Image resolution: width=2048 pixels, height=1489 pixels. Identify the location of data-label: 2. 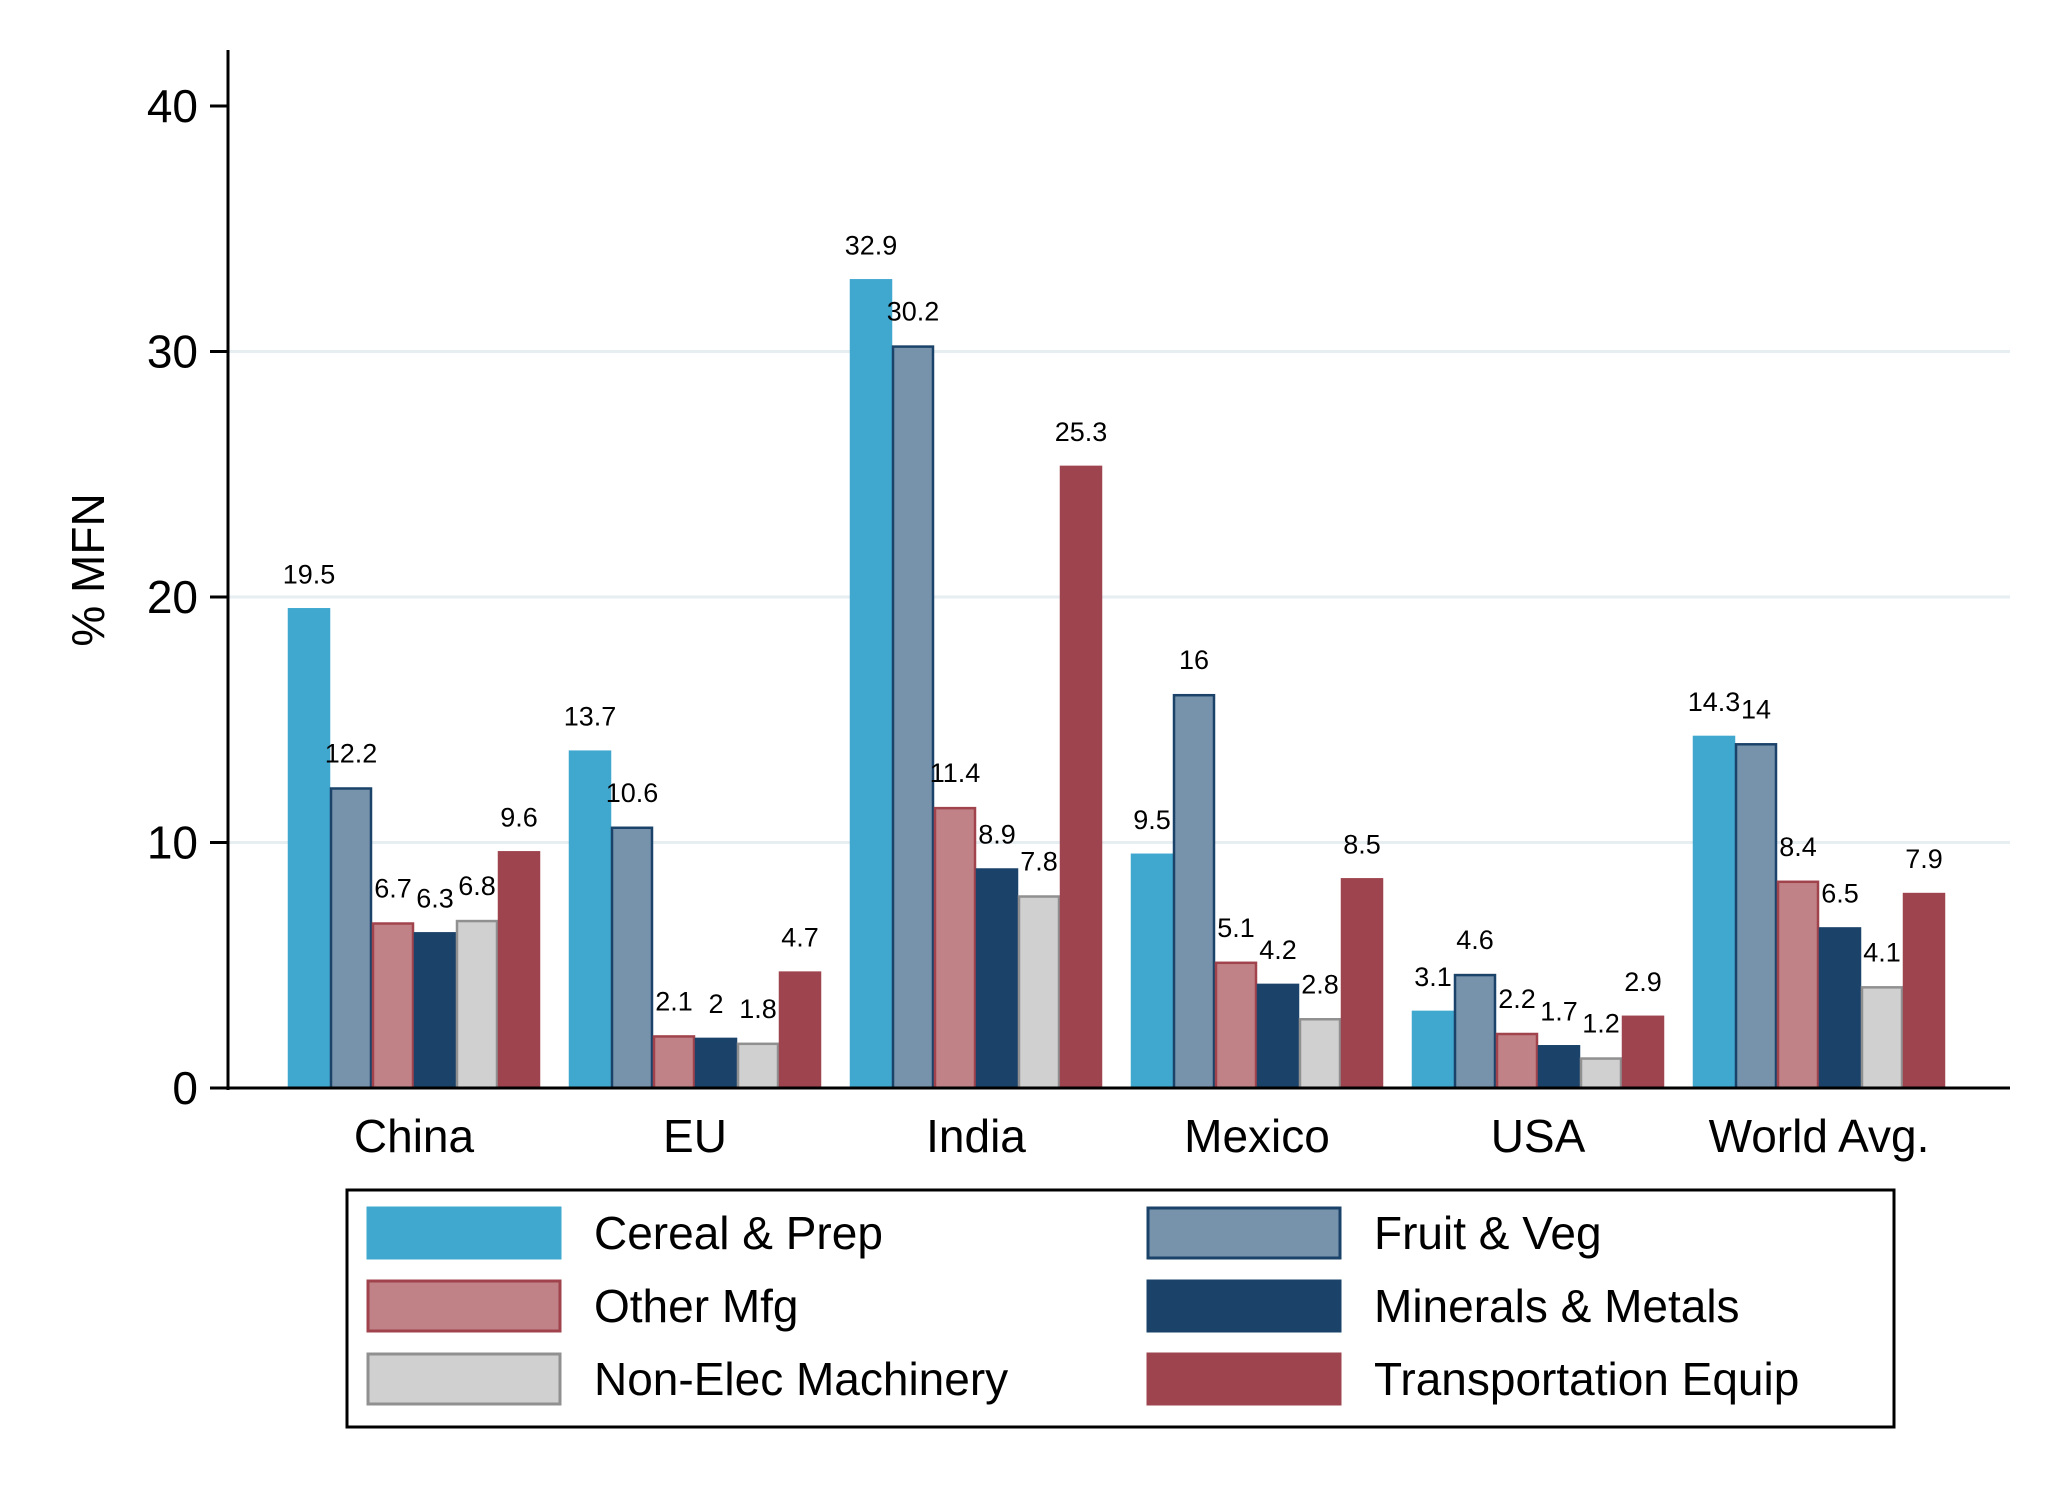
(715, 1004).